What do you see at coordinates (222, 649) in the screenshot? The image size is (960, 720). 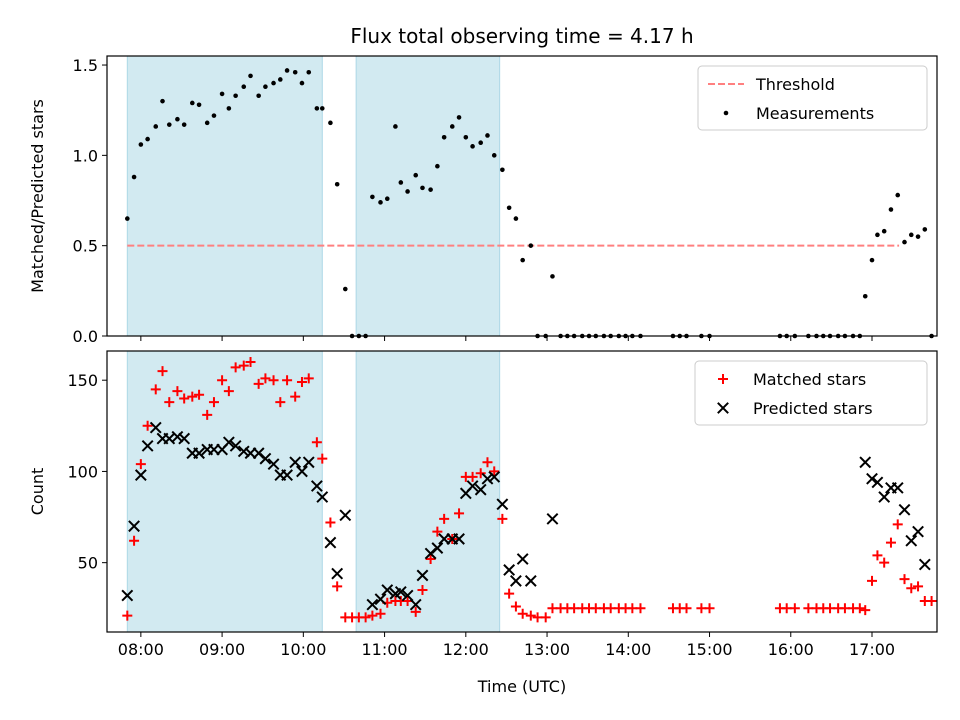 I see `x-tick-label: 09:00` at bounding box center [222, 649].